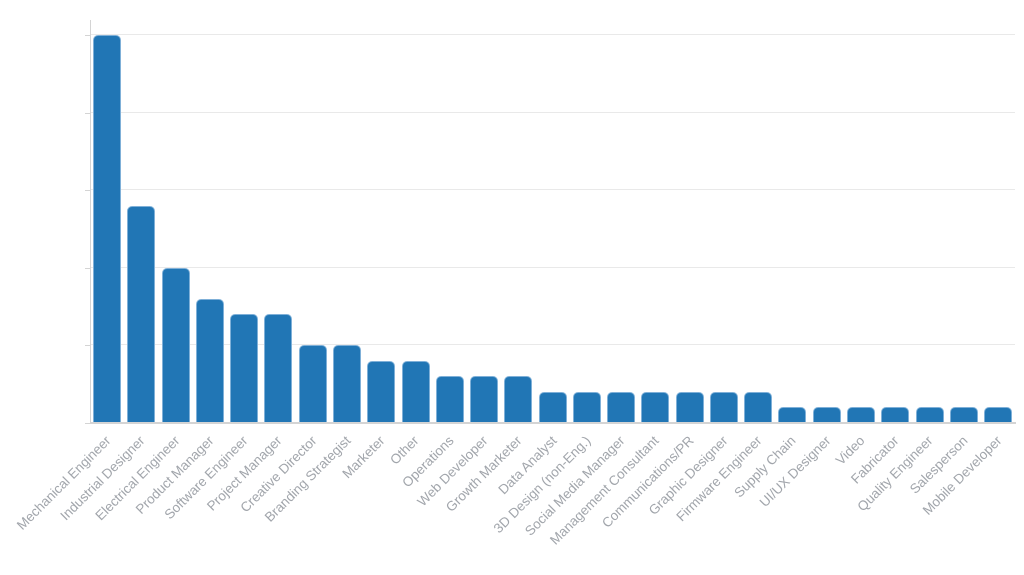 The width and height of the screenshot is (1024, 575). What do you see at coordinates (141, 314) in the screenshot?
I see `bar-industrial-designer` at bounding box center [141, 314].